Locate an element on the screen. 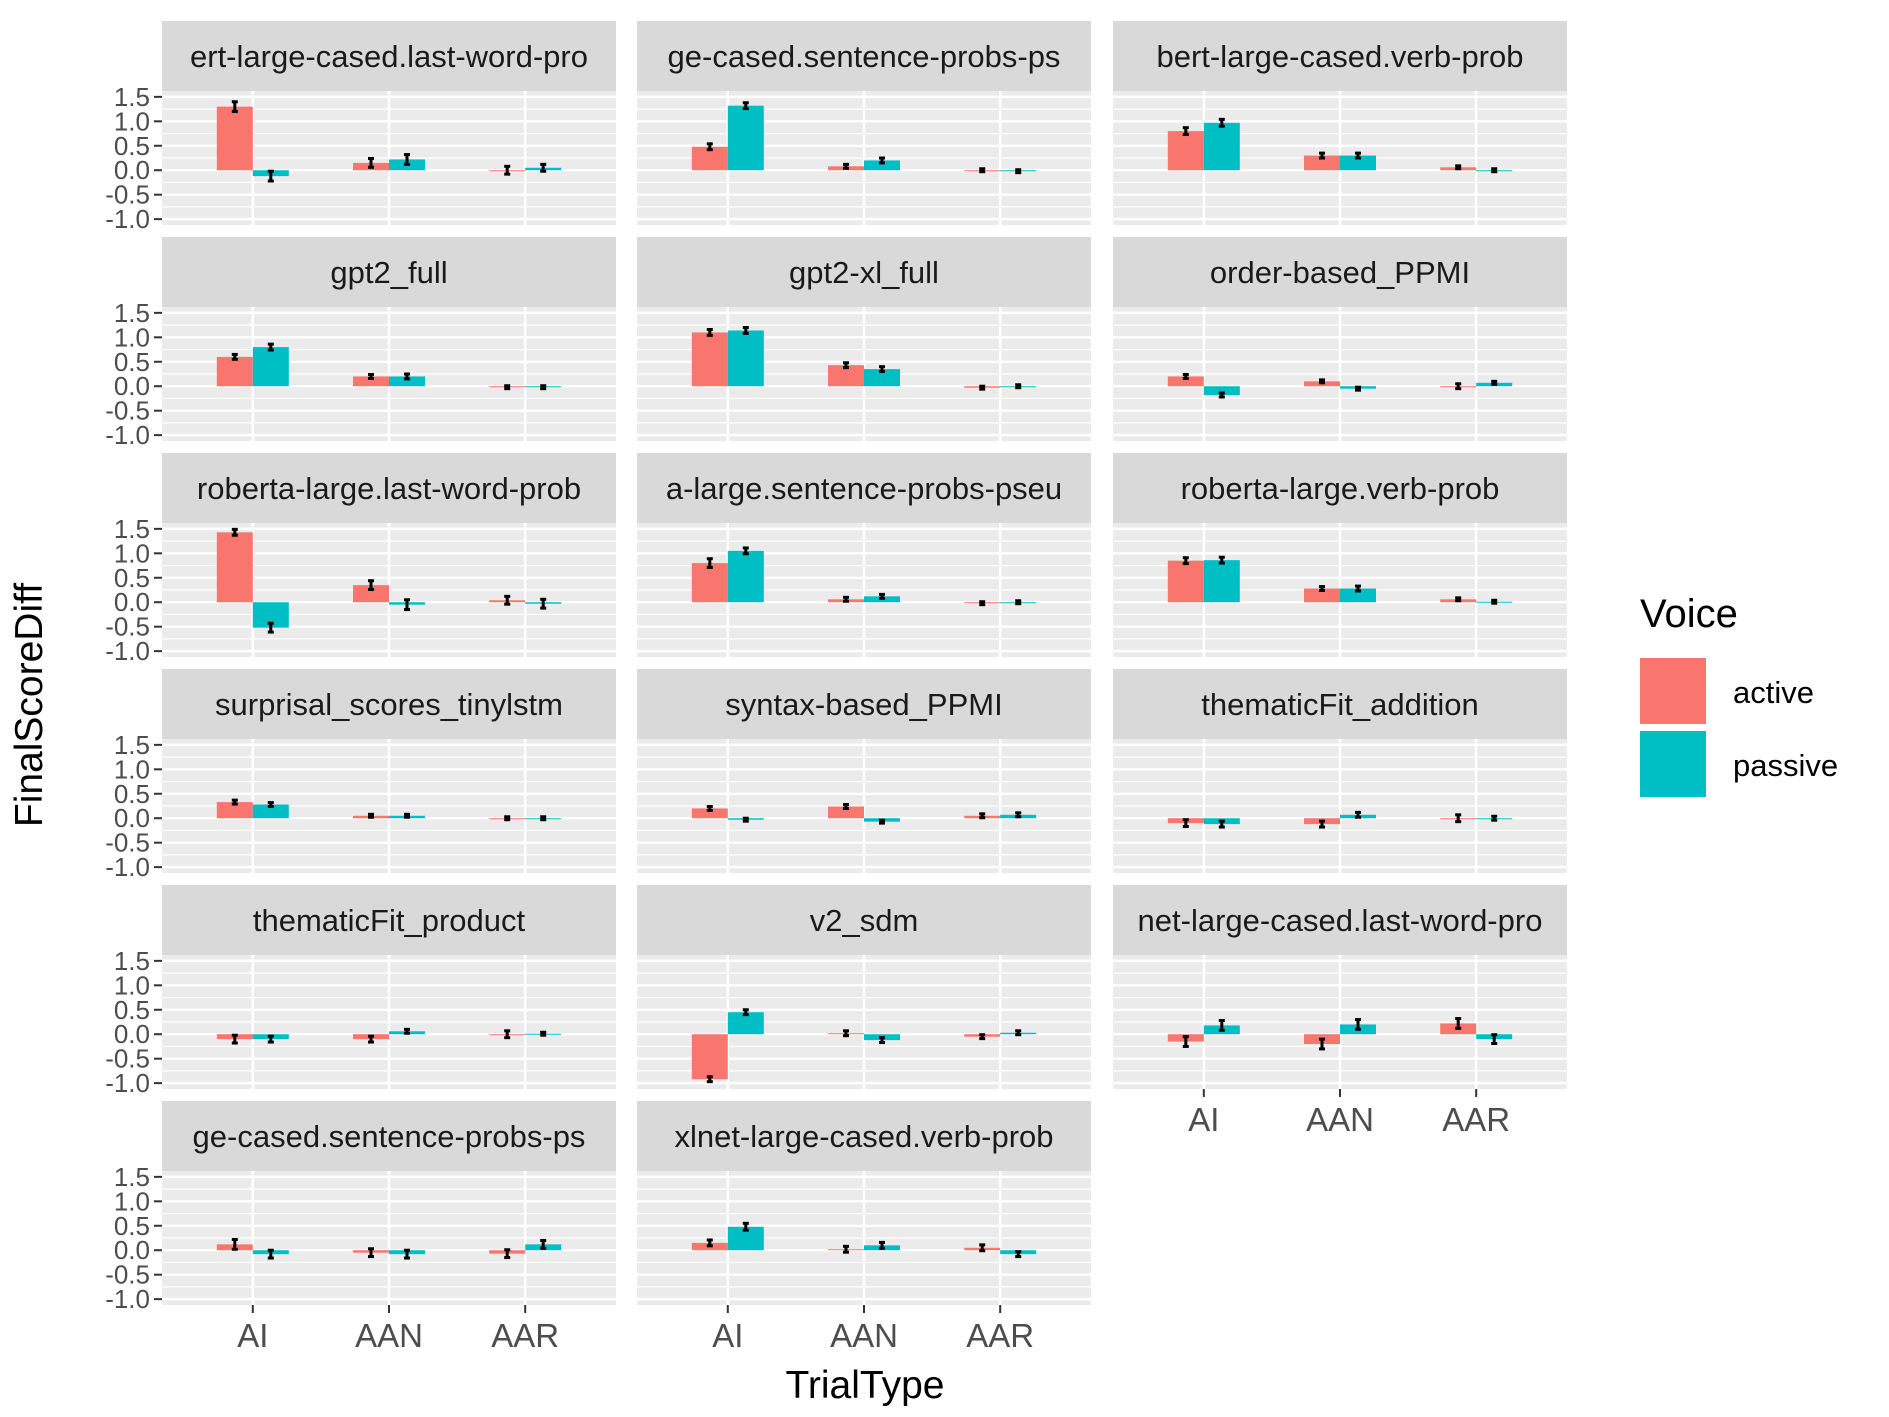  x-tick-label: AI is located at coordinates (727, 1335).